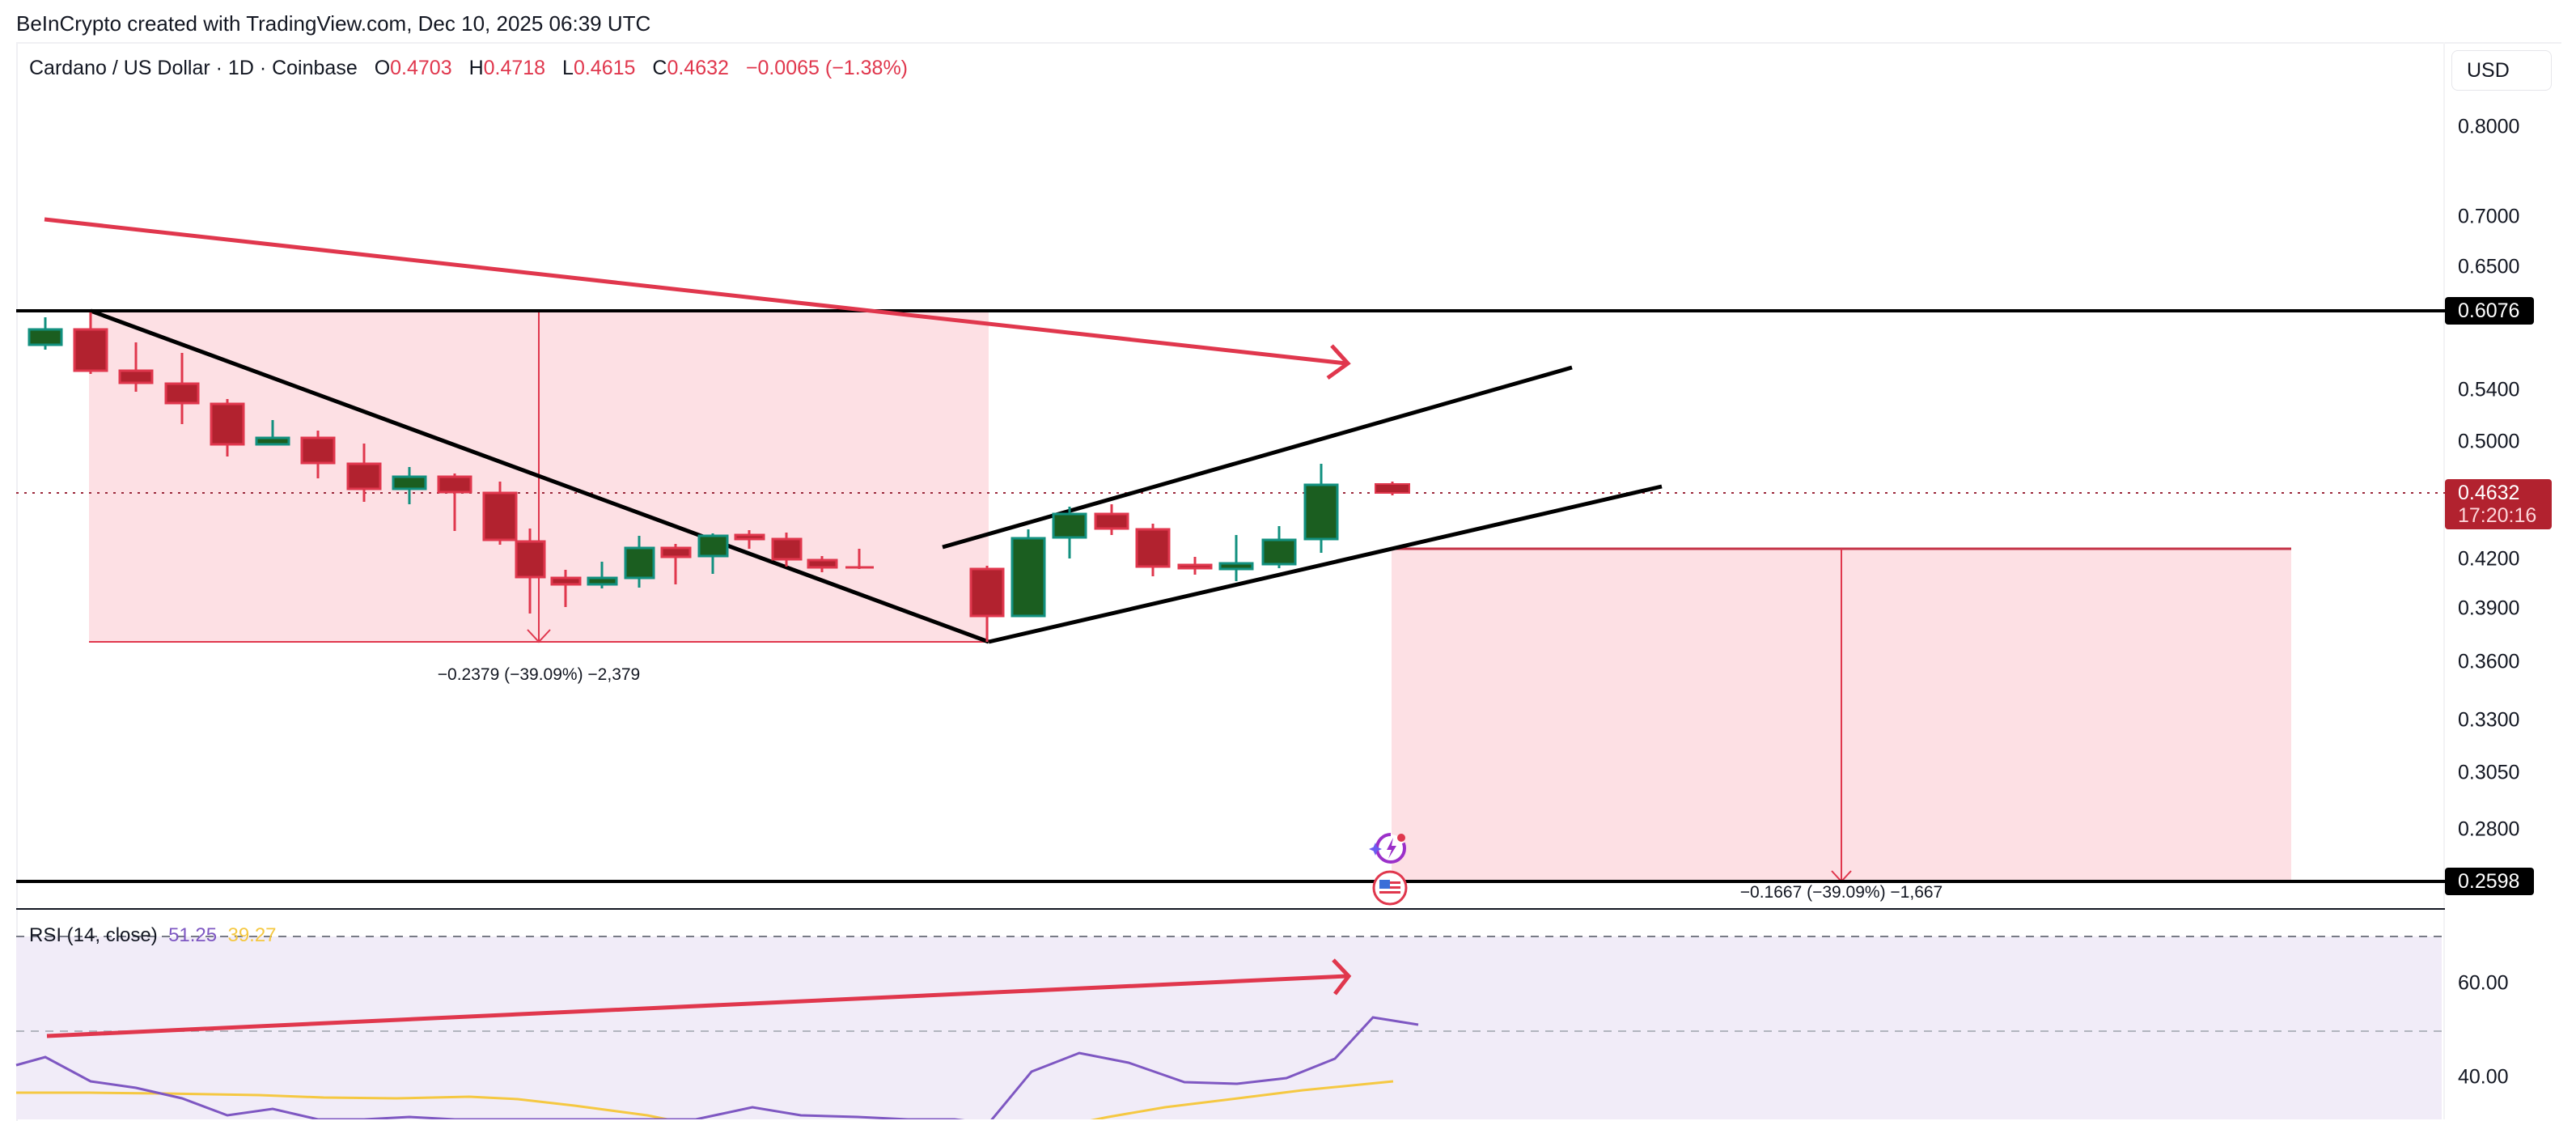 The image size is (2576, 1121). I want to click on price-axis-label: 0.8000, so click(2489, 126).